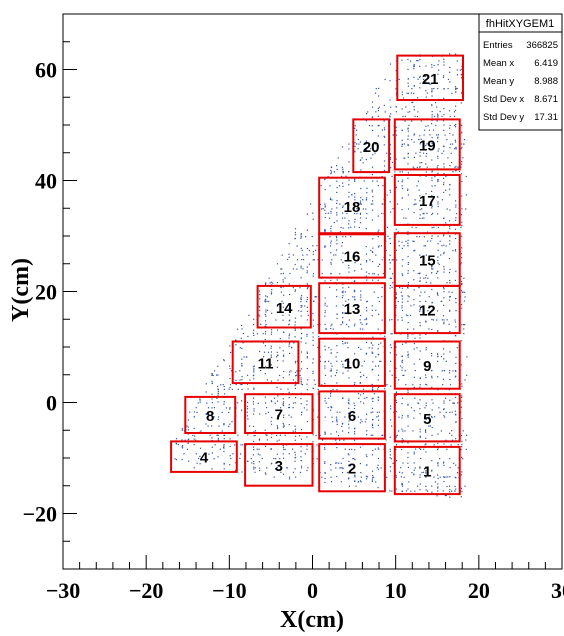 The height and width of the screenshot is (636, 564). Describe the element at coordinates (279, 415) in the screenshot. I see `region-label: 7` at that location.